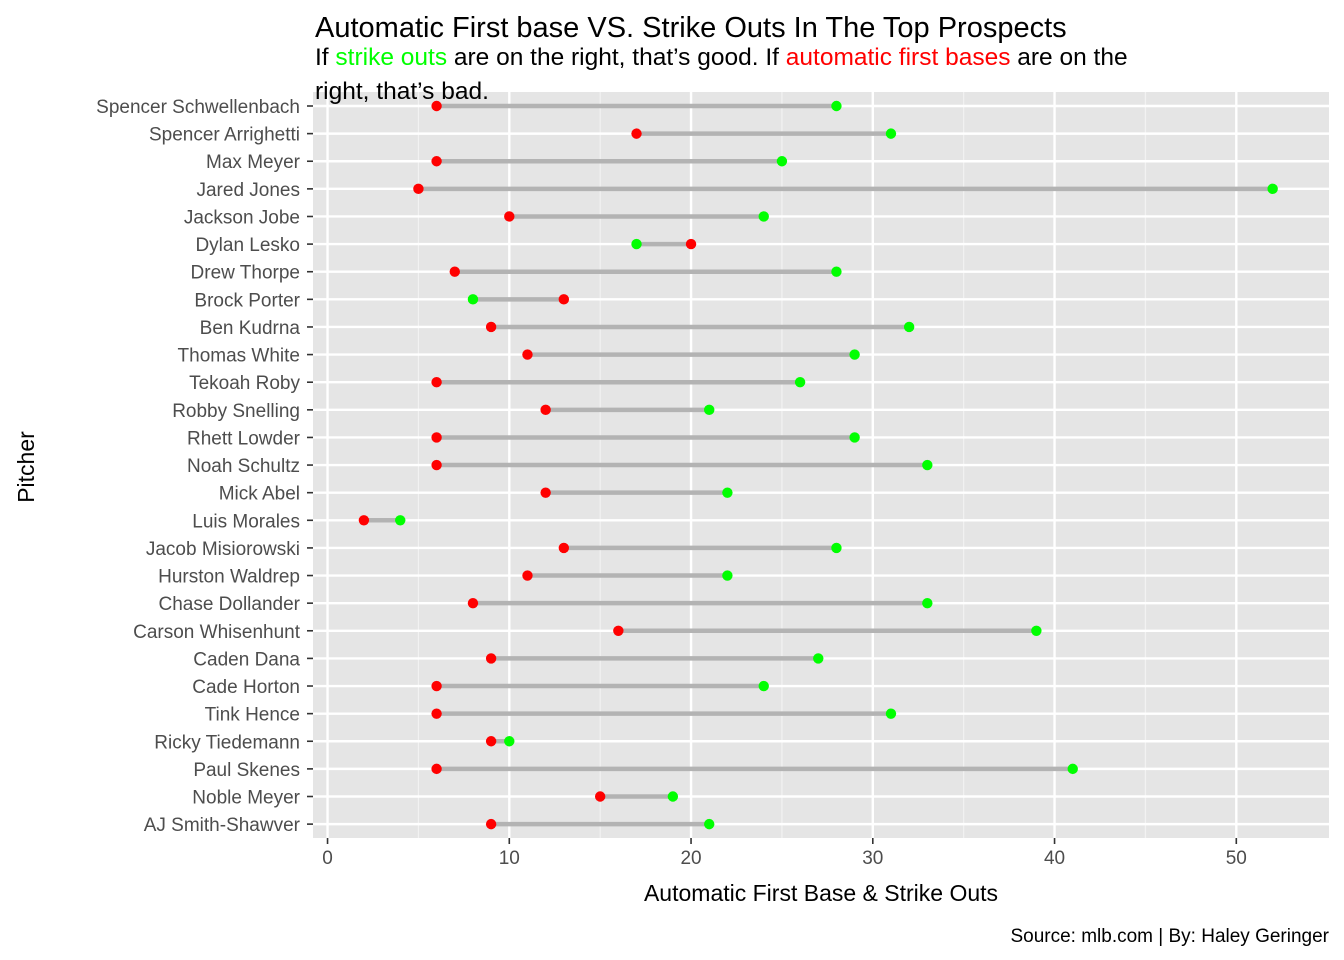 Image resolution: width=1344 pixels, height=960 pixels. Describe the element at coordinates (253, 162) in the screenshot. I see `y-tick-label: Max Meyer` at that location.